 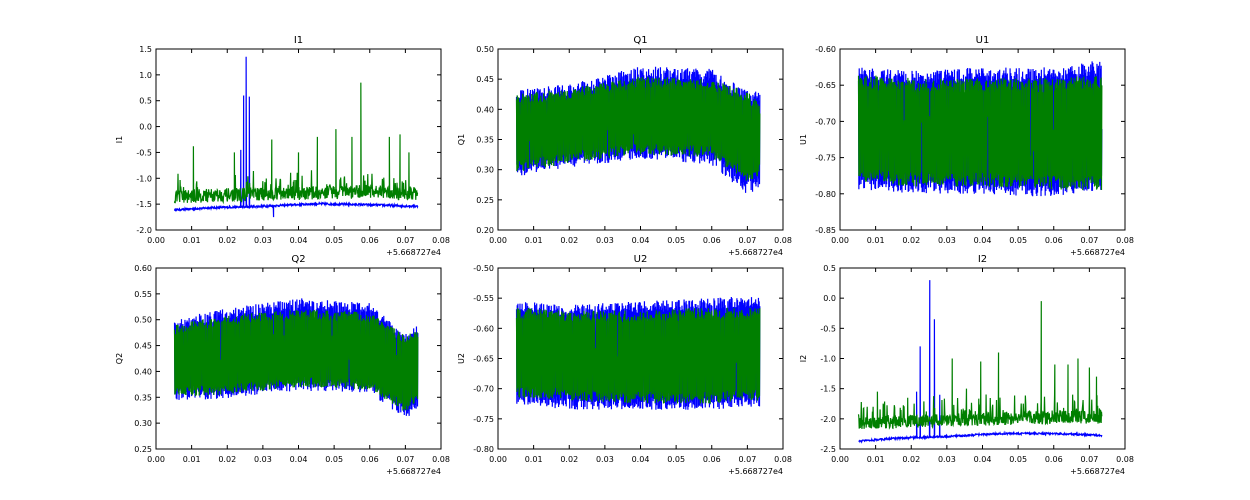 What do you see at coordinates (803, 358) in the screenshot?
I see `y-axis-label: I2` at bounding box center [803, 358].